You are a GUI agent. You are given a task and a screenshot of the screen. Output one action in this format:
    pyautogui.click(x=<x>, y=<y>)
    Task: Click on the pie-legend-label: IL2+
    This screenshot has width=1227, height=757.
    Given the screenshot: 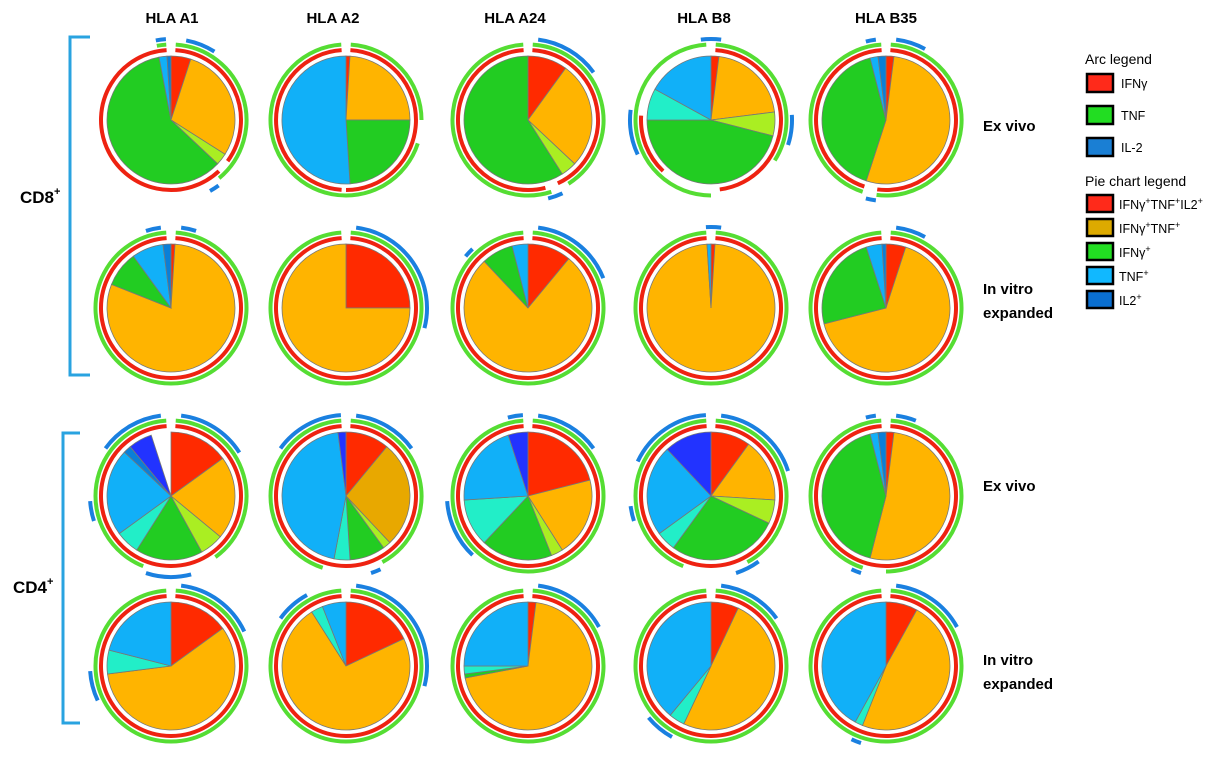 What is the action you would take?
    pyautogui.click(x=1130, y=300)
    